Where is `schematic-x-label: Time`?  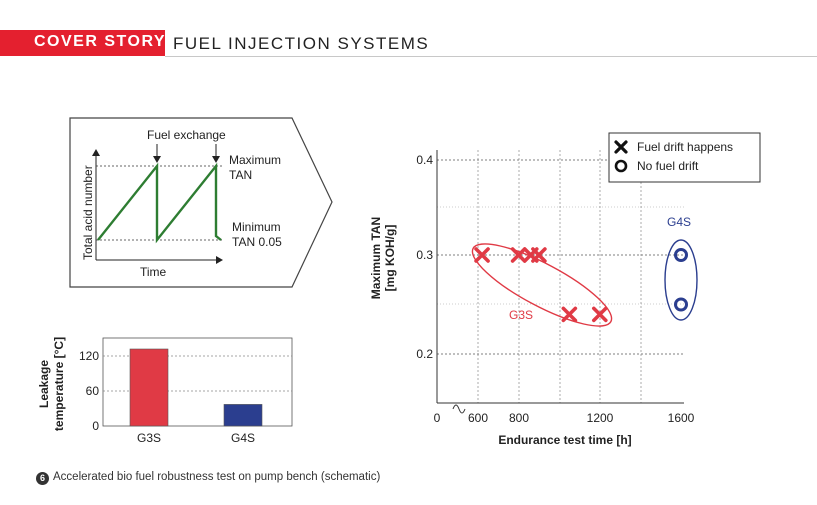
schematic-x-label: Time is located at coordinates (153, 272).